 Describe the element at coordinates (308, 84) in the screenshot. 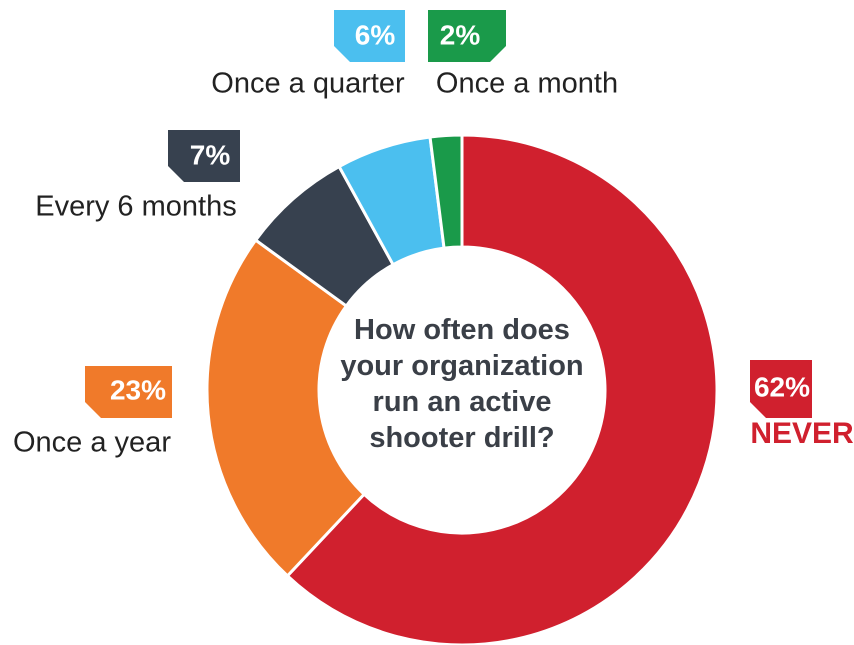

I see `category-label: Once a quarter` at that location.